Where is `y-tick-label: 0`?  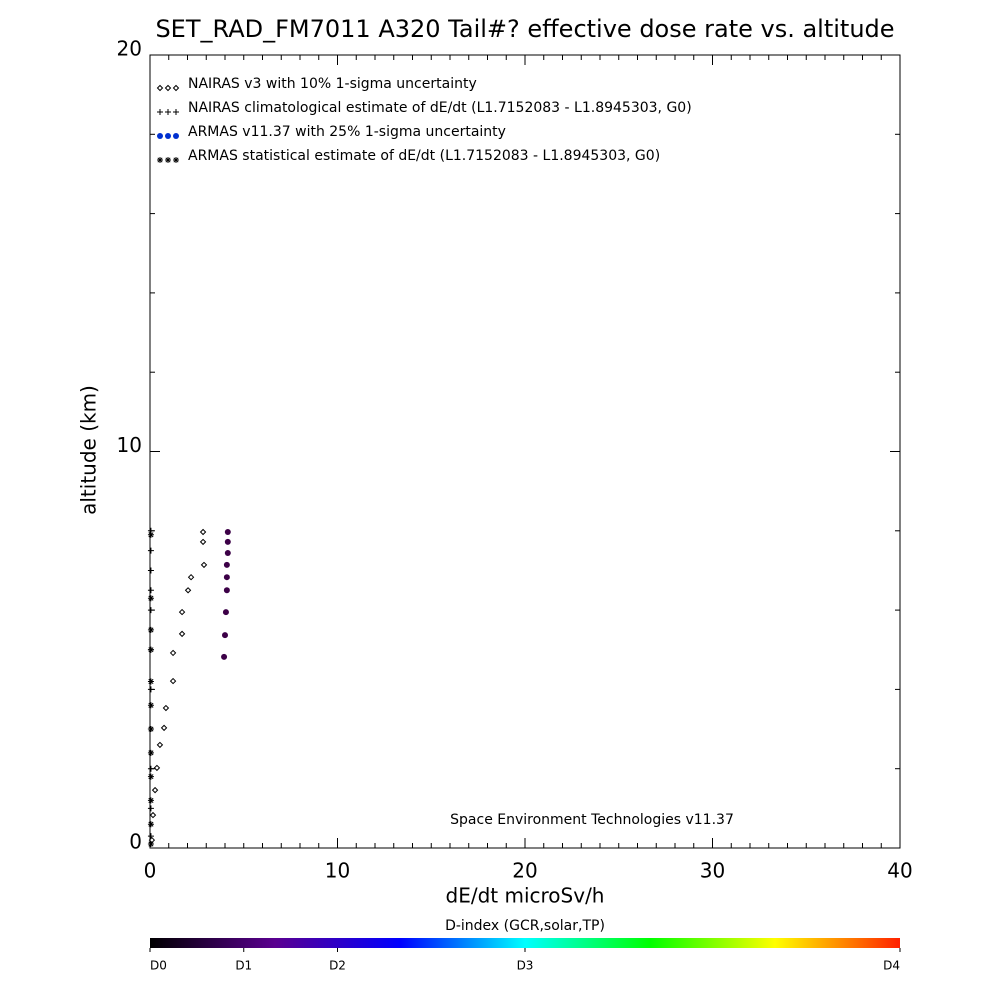
y-tick-label: 0 is located at coordinates (135, 842).